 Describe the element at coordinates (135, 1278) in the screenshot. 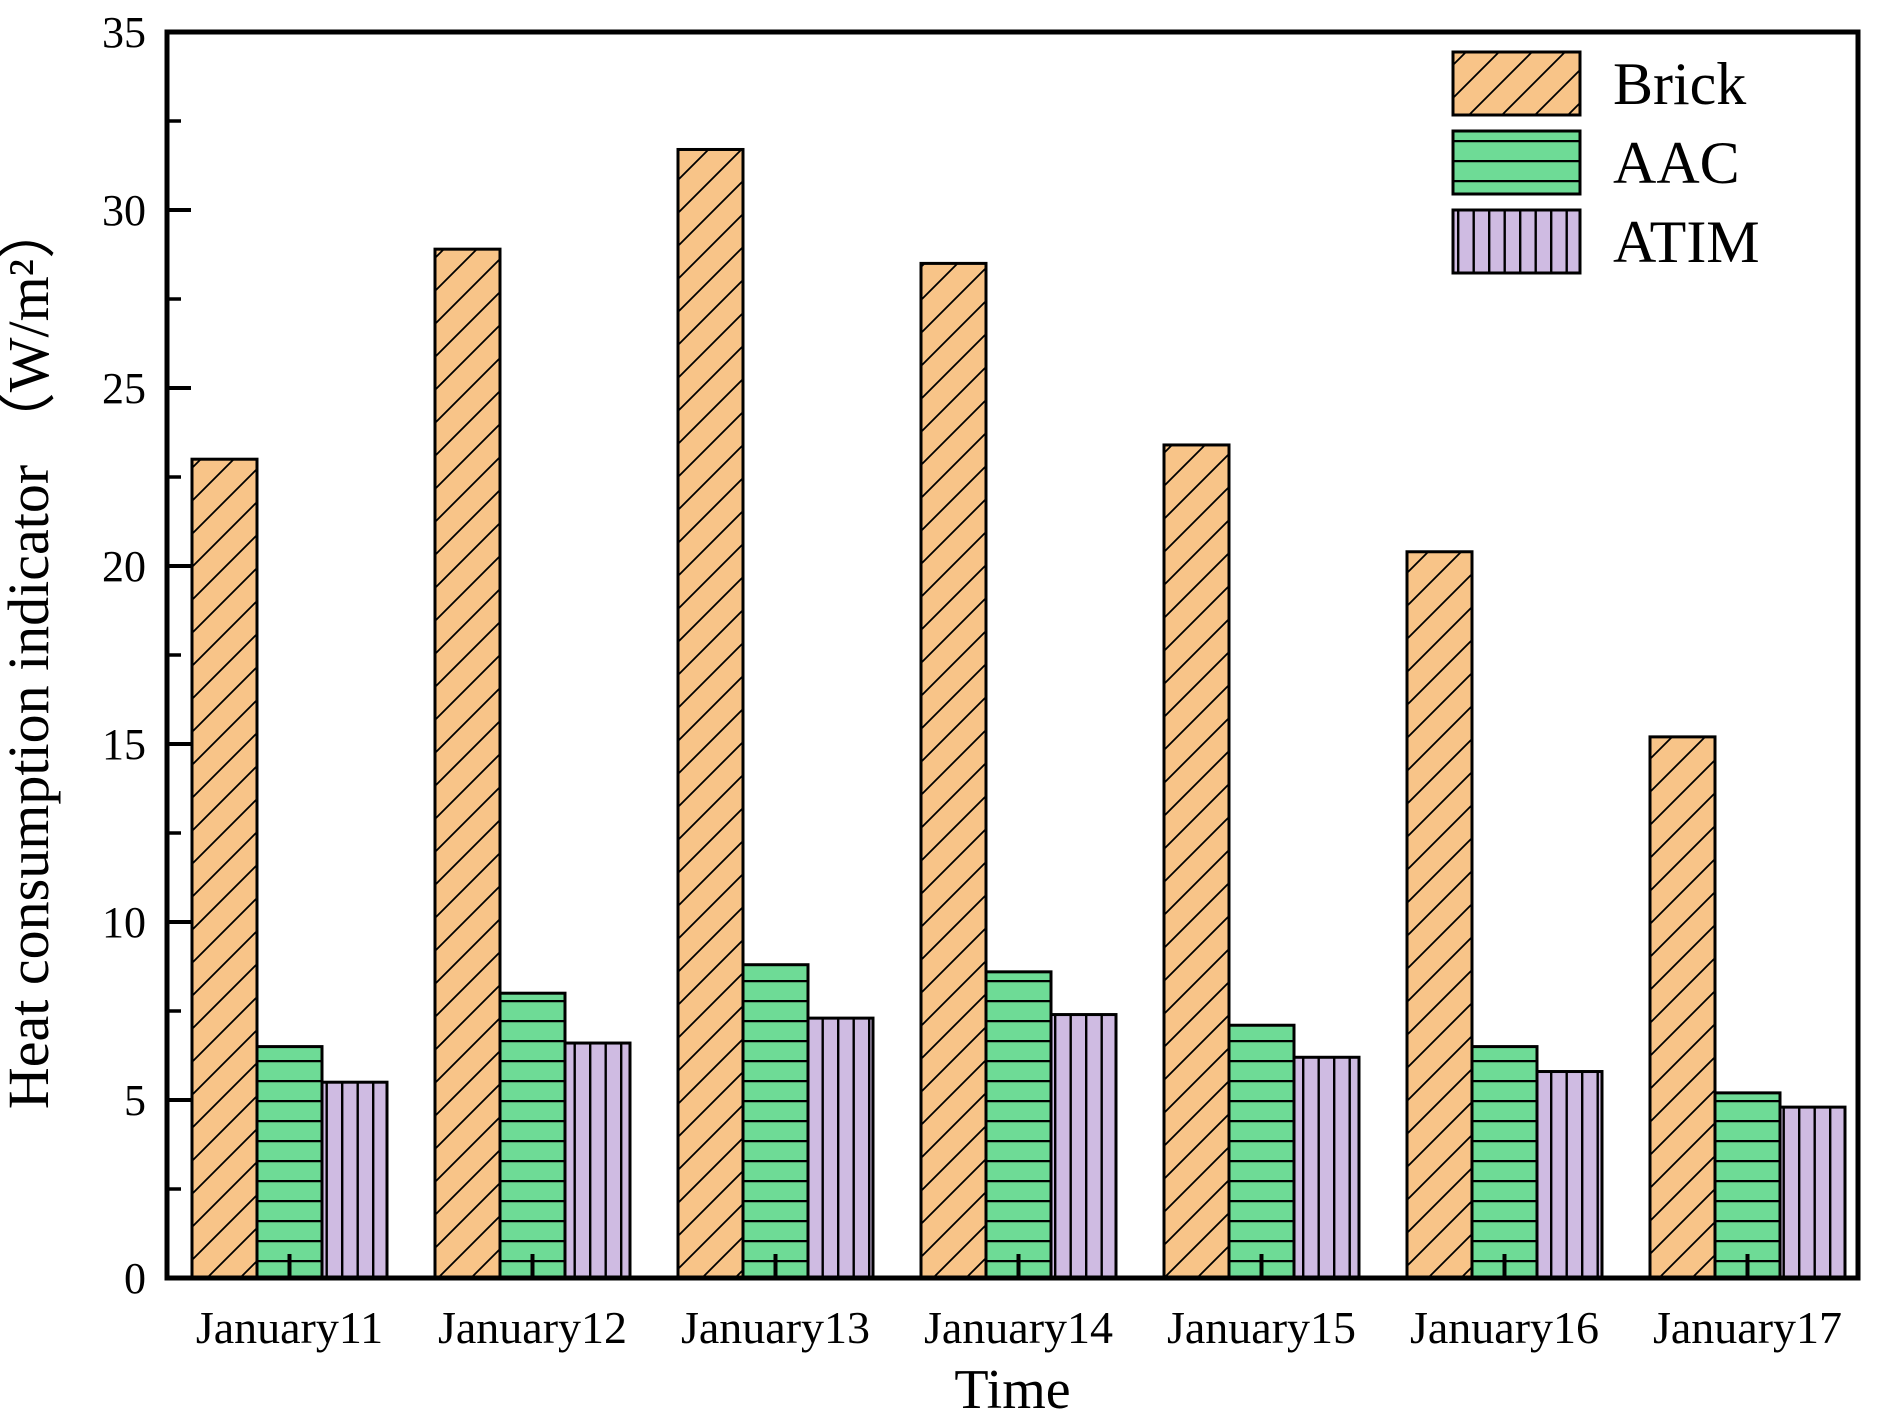

I see `y-tick-label: 0` at that location.